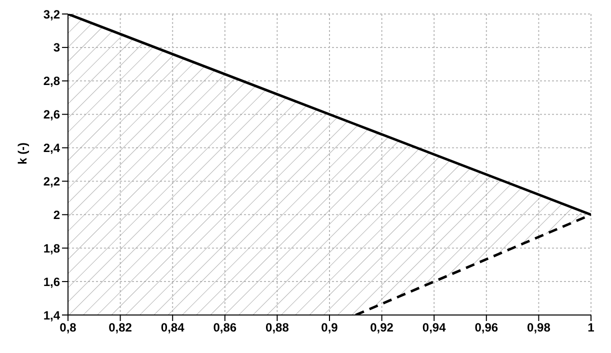 The width and height of the screenshot is (611, 353). What do you see at coordinates (51, 248) in the screenshot?
I see `y-tick-label: 1,8` at bounding box center [51, 248].